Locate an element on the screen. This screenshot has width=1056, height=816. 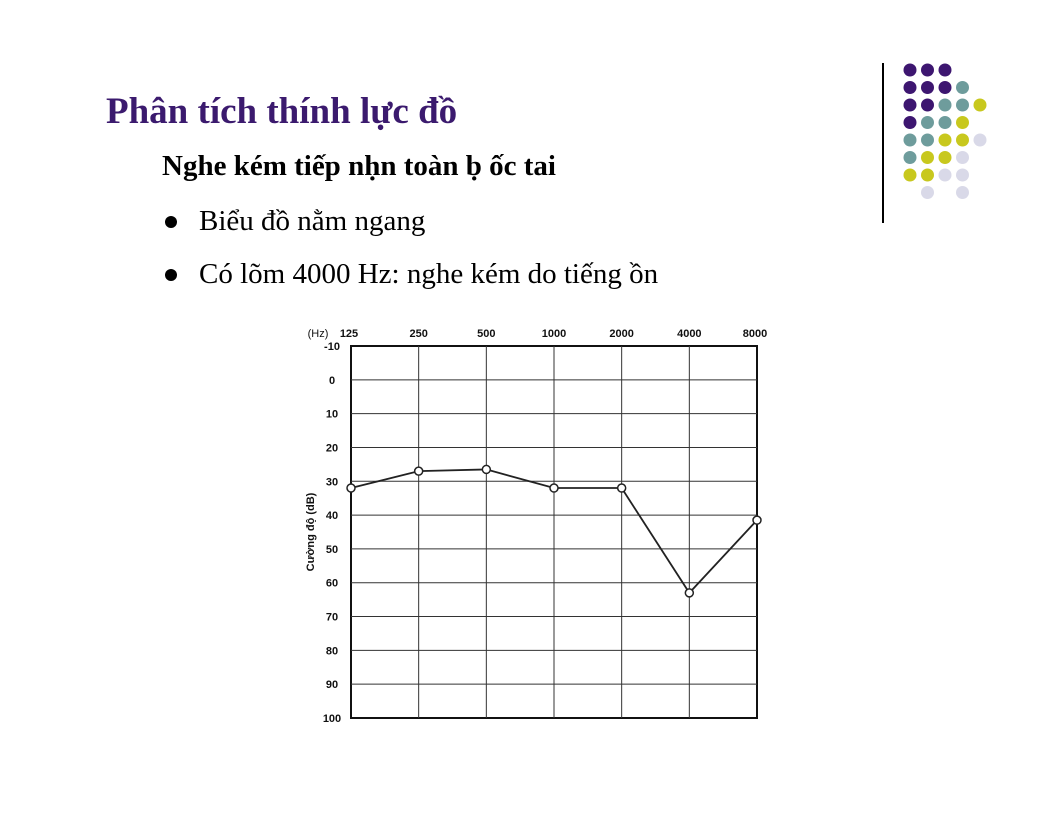
y-tick-label: 100 is located at coordinates (332, 719).